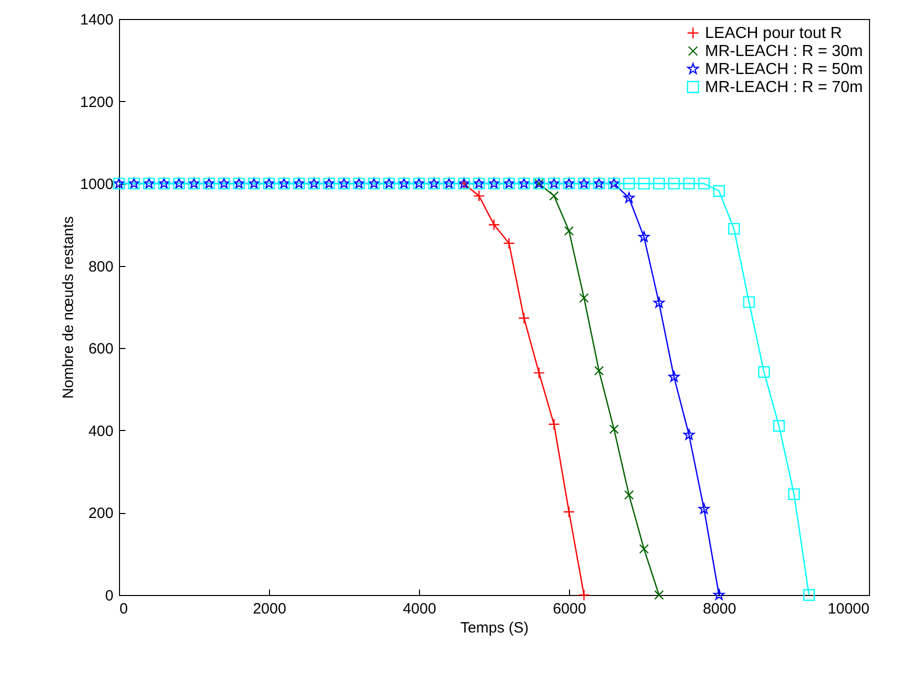 The width and height of the screenshot is (905, 677). Describe the element at coordinates (784, 51) in the screenshot. I see `legend-label: MR-LEACH : R = 30m` at that location.